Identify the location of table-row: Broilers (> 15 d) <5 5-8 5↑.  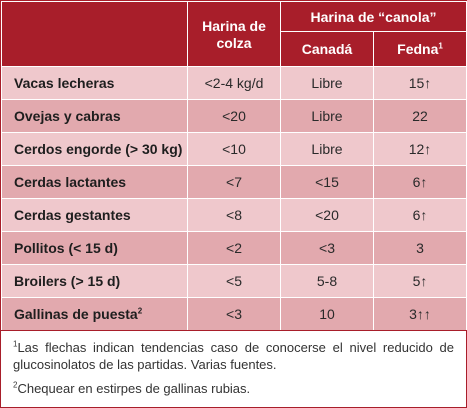
(234, 281).